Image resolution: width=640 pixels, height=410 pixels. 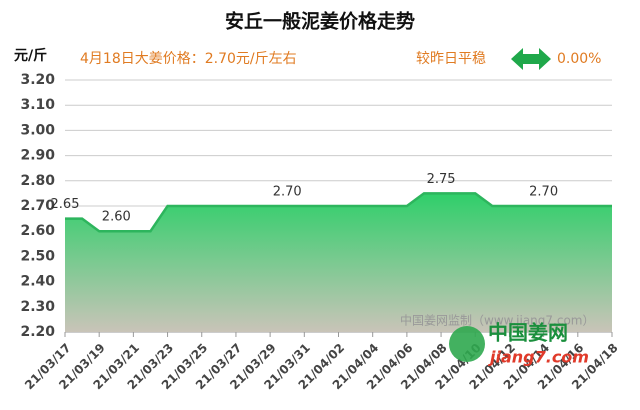 I want to click on y-tick-label: 3.10, so click(x=37, y=105).